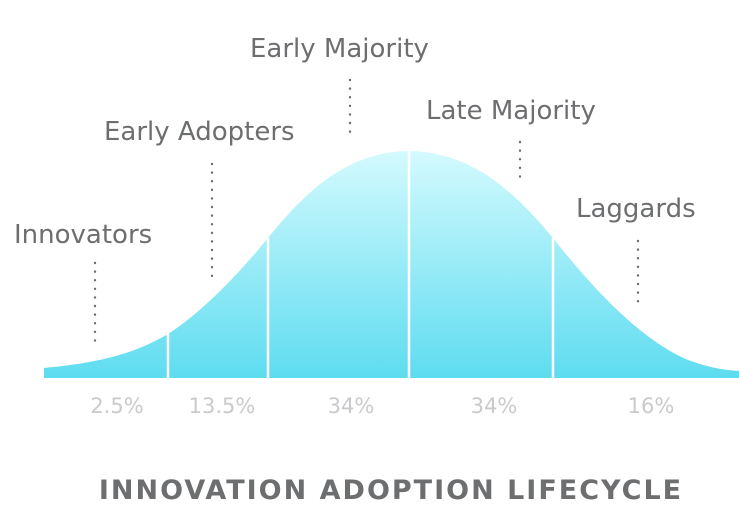 The height and width of the screenshot is (522, 739). What do you see at coordinates (199, 132) in the screenshot?
I see `label-early-adopters: Early Adopters` at bounding box center [199, 132].